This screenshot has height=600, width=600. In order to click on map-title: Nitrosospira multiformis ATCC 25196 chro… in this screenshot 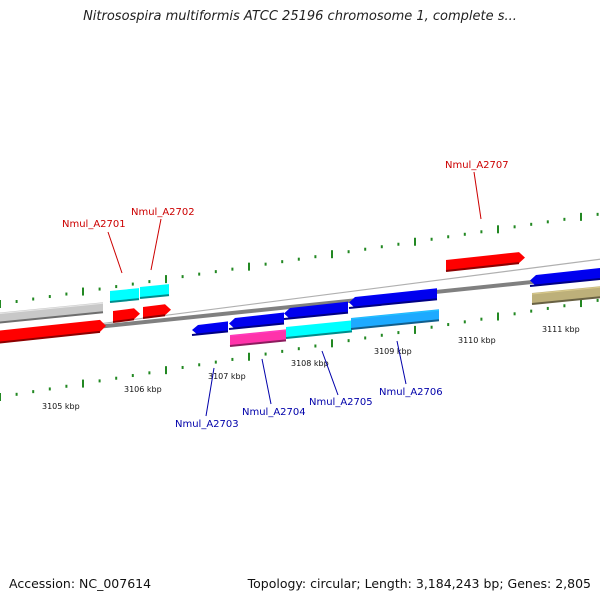, I will do `click(300, 16)`.